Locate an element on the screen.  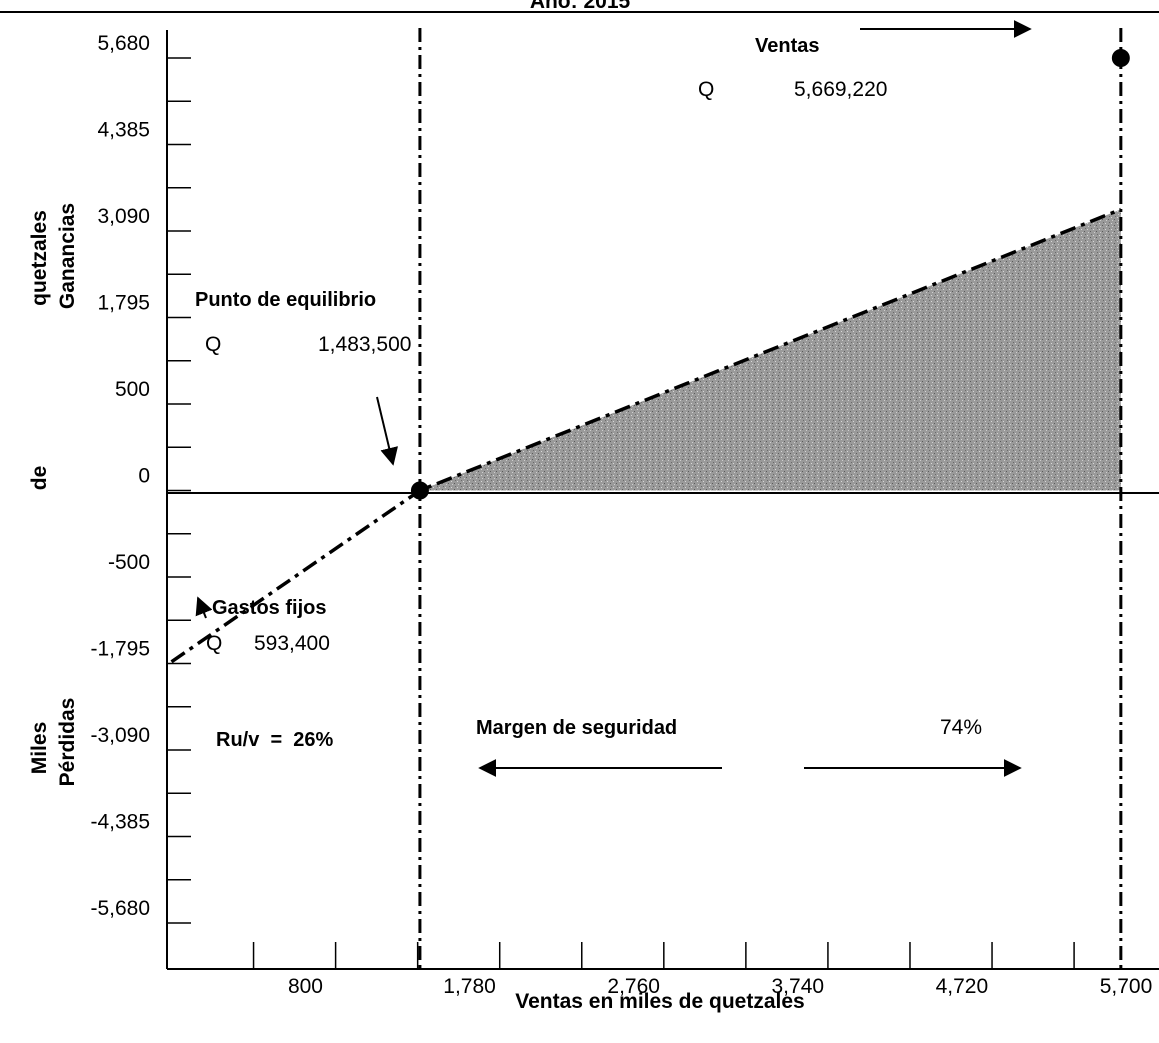
ventas-value: 5,669,220 is located at coordinates (840, 89).